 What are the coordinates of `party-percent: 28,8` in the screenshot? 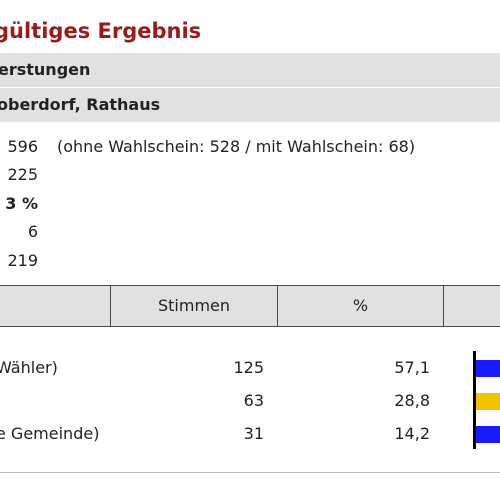 It's located at (412, 400).